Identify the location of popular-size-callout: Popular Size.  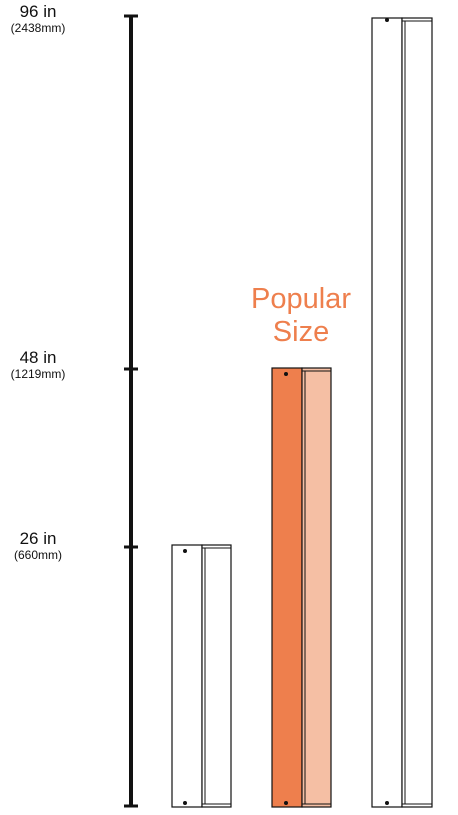
(301, 316).